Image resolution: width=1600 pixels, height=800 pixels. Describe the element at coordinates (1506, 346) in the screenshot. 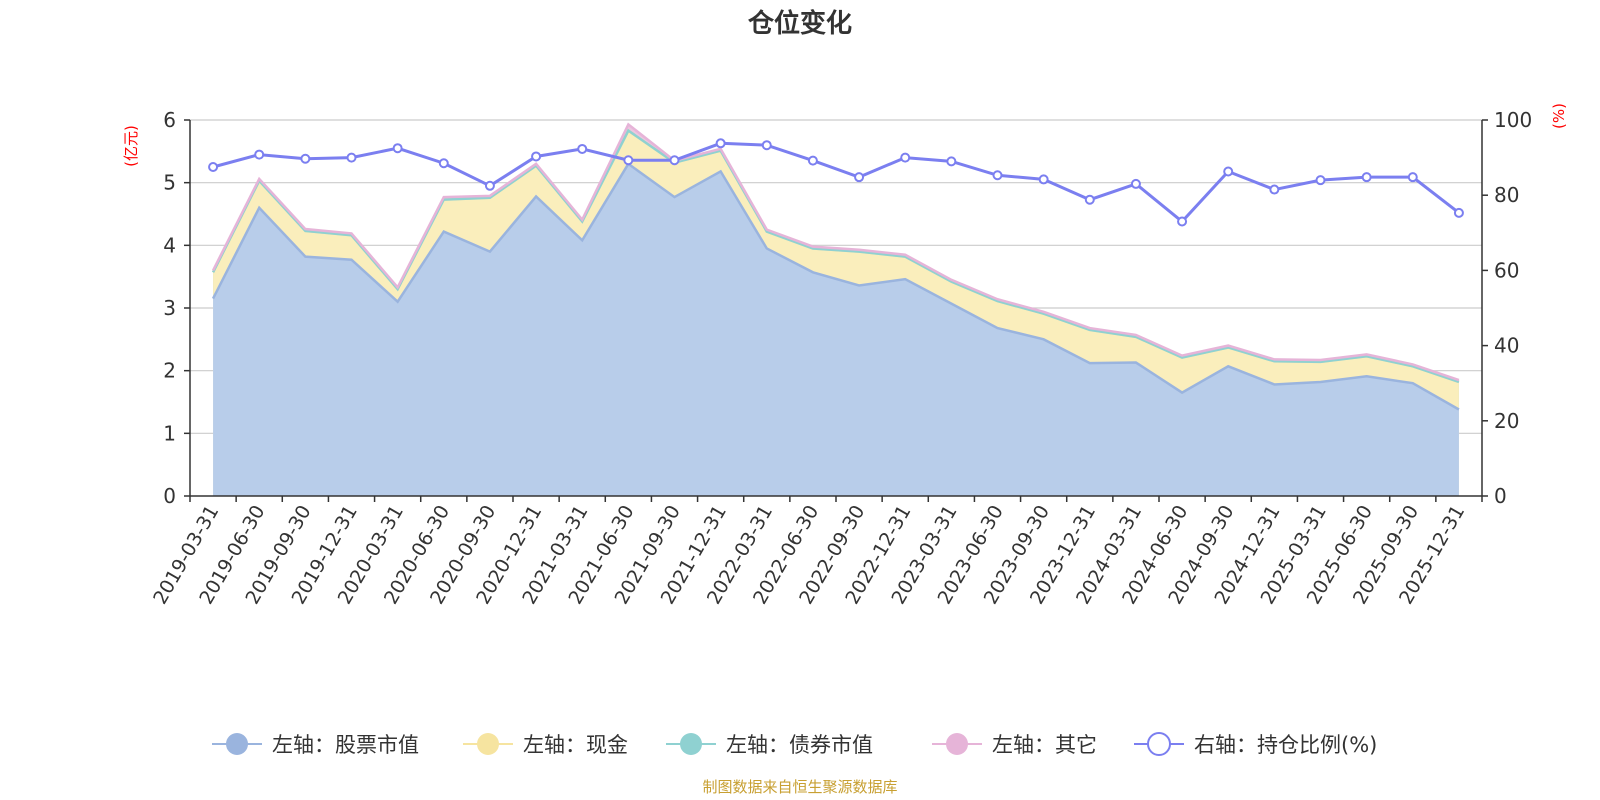

I see `right-tick-label: 40` at that location.